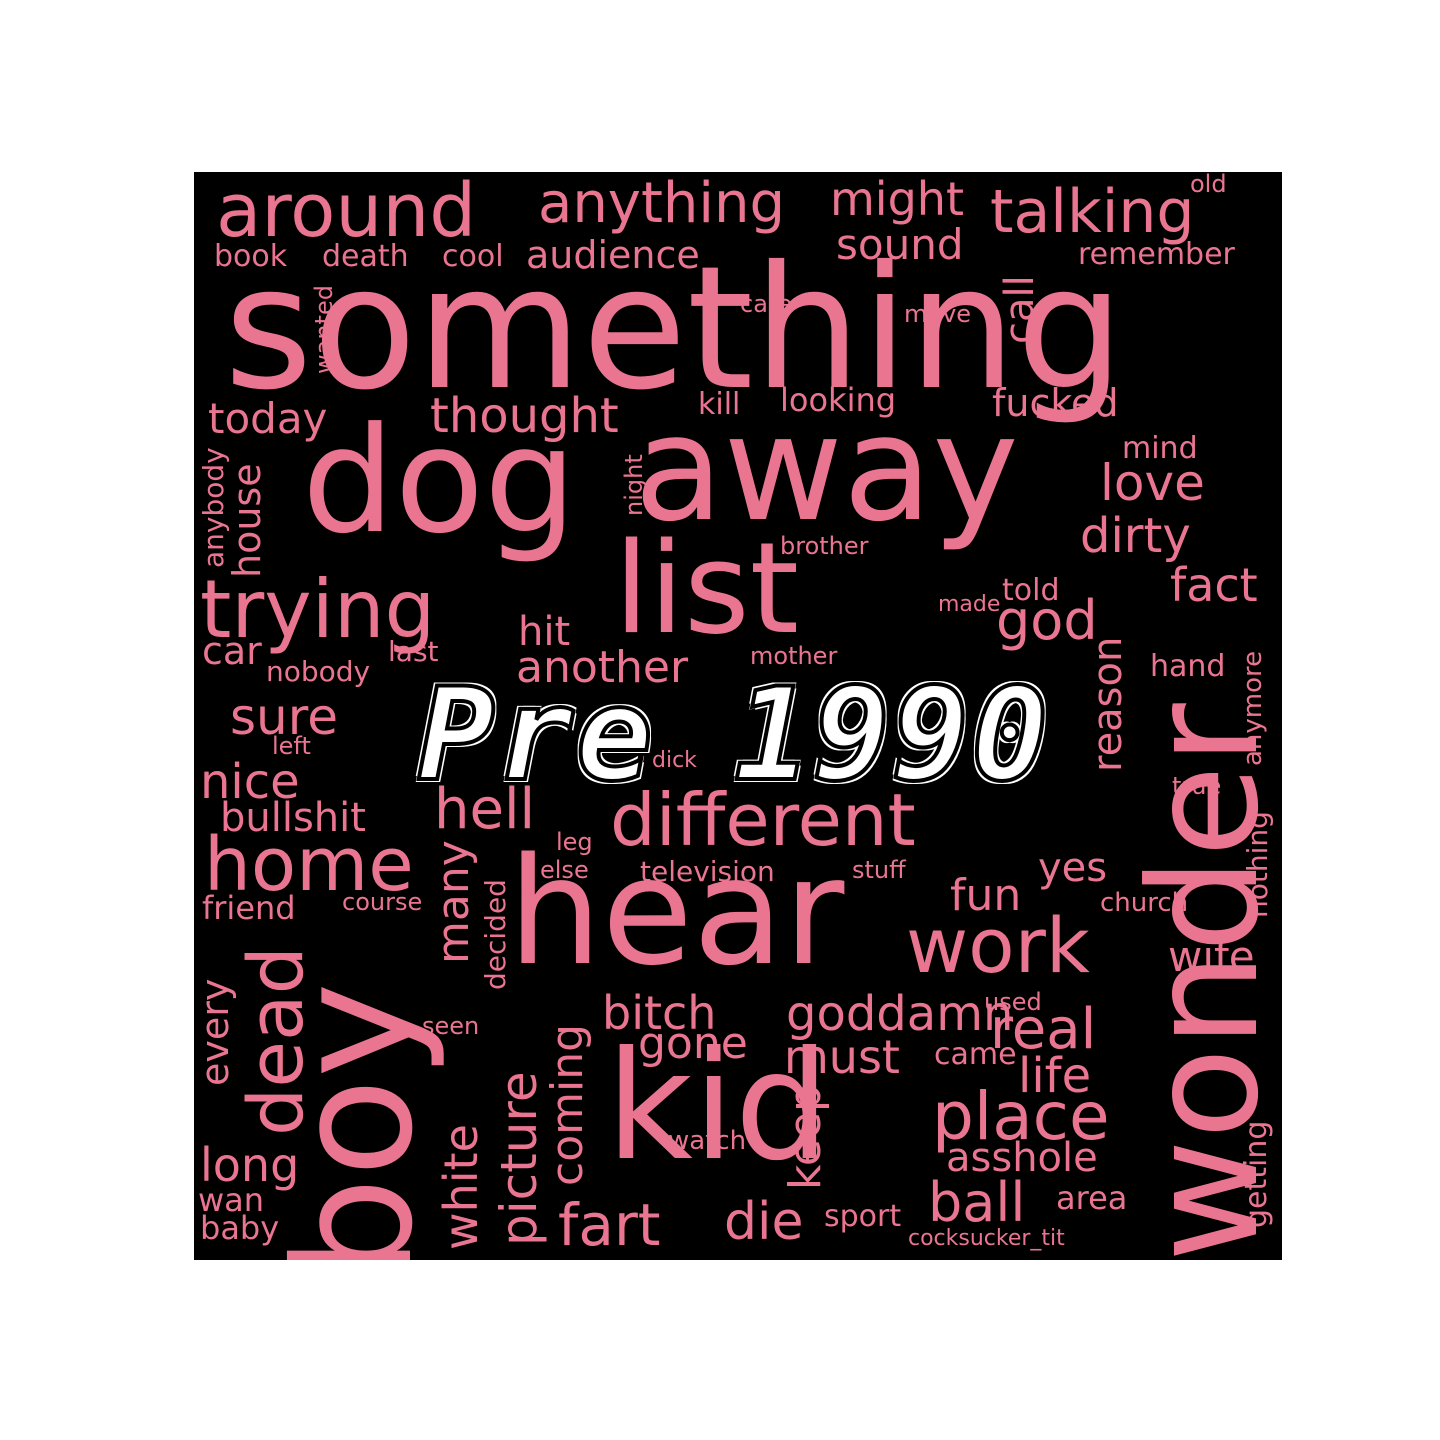 This screenshot has height=1440, width=1440. I want to click on word: dead, so click(275, 1041).